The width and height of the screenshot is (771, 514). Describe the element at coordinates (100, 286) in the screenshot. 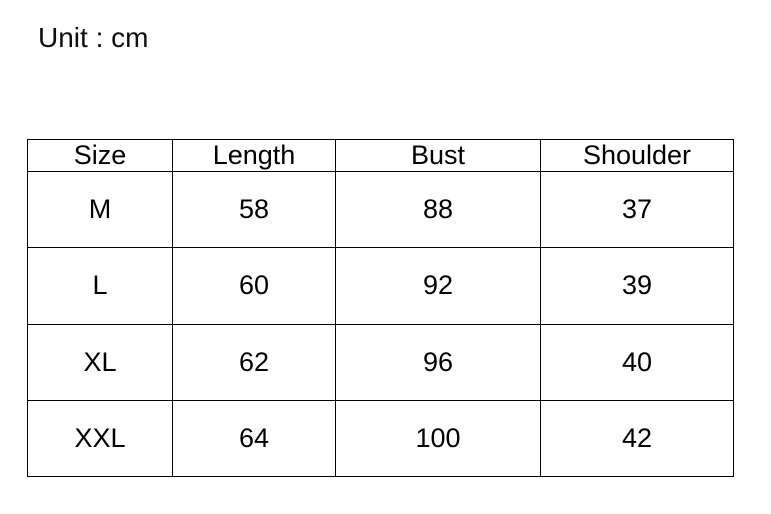

I see `cell-l-size: L` at that location.